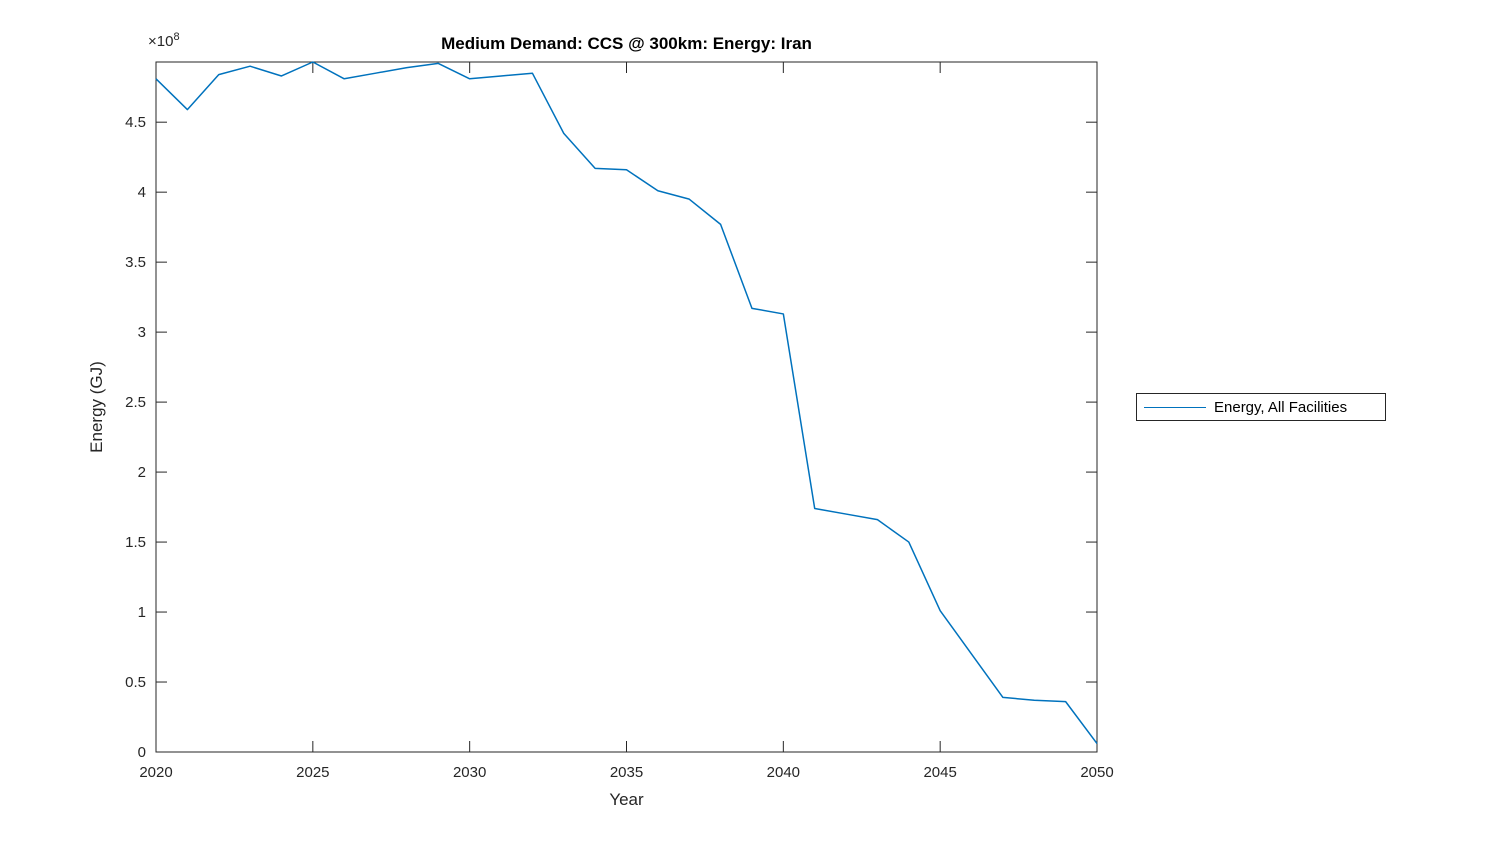  I want to click on x-tick-label: 2030, so click(469, 772).